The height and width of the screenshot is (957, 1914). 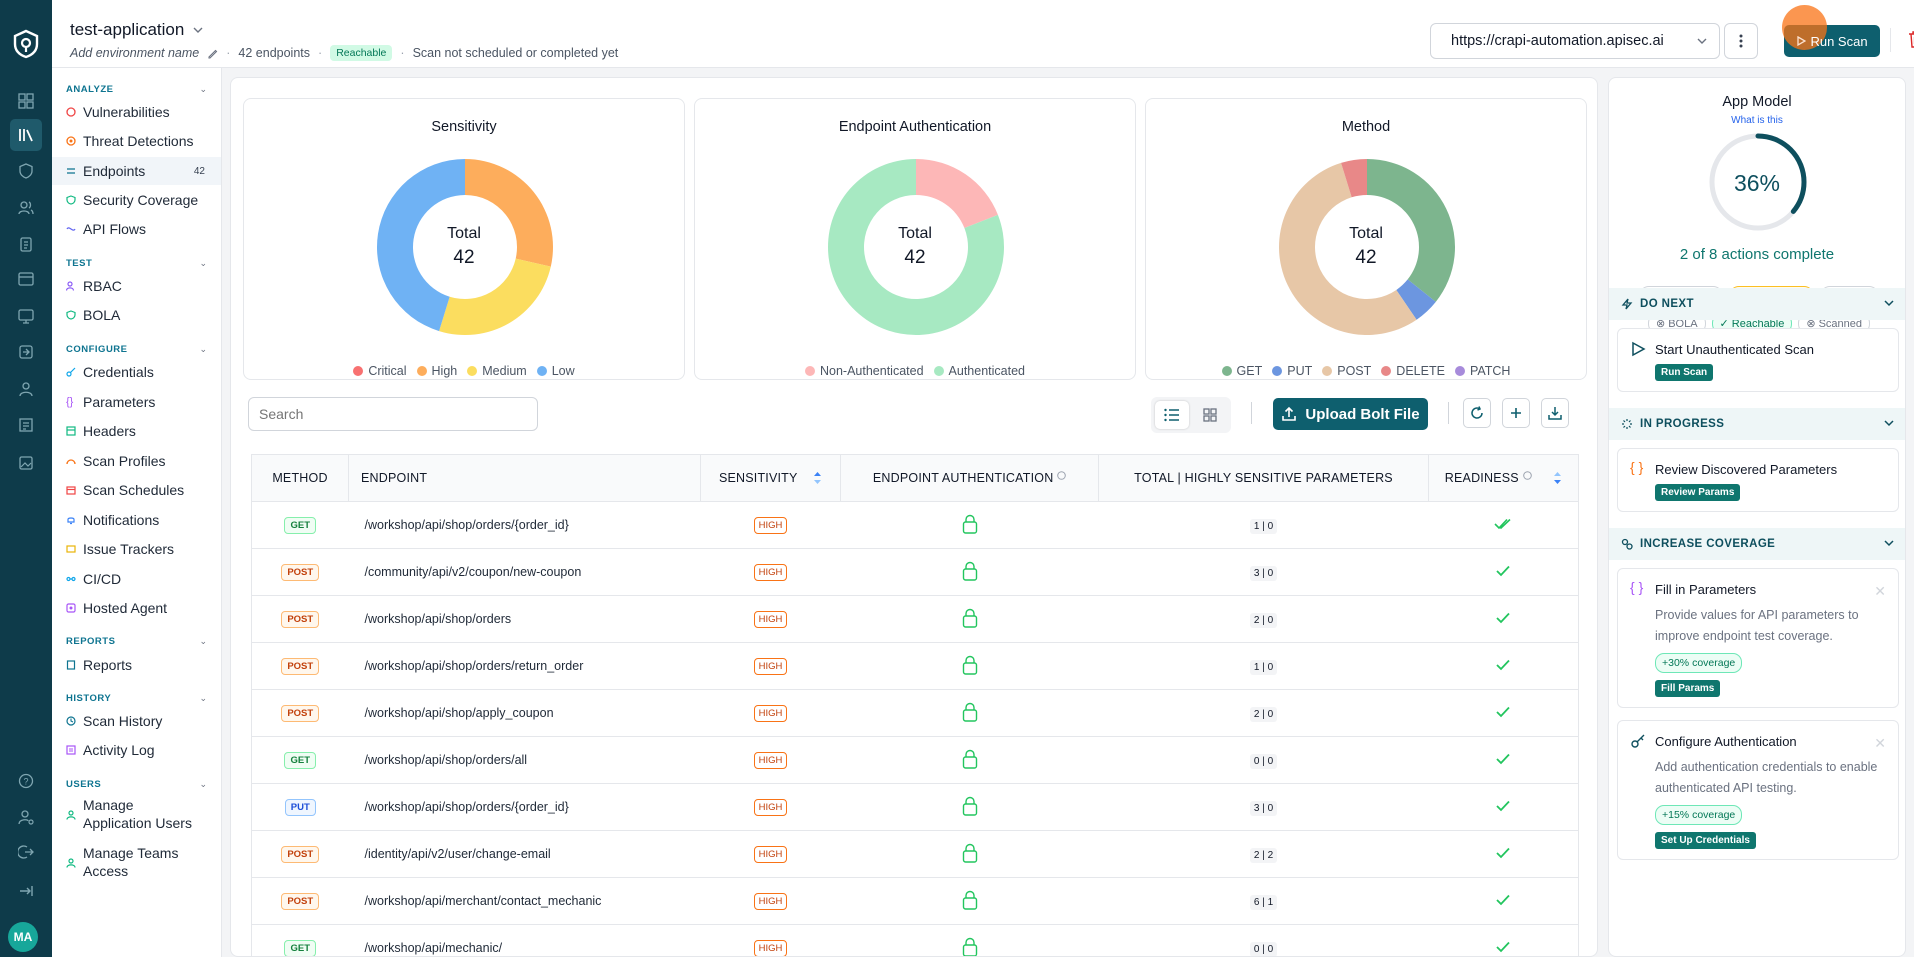 What do you see at coordinates (136, 520) in the screenshot?
I see `sidebar-item-notifications: Notifications` at bounding box center [136, 520].